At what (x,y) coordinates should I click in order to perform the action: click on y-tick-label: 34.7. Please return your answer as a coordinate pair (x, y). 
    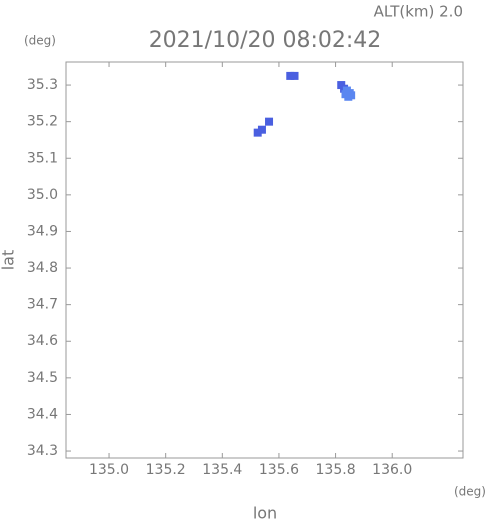
    Looking at the image, I should click on (42, 305).